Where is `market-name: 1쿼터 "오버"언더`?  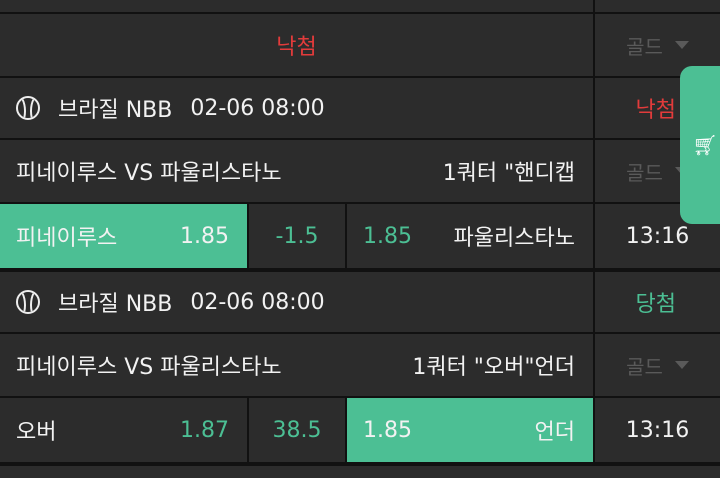
market-name: 1쿼터 "오버"언더 is located at coordinates (493, 367).